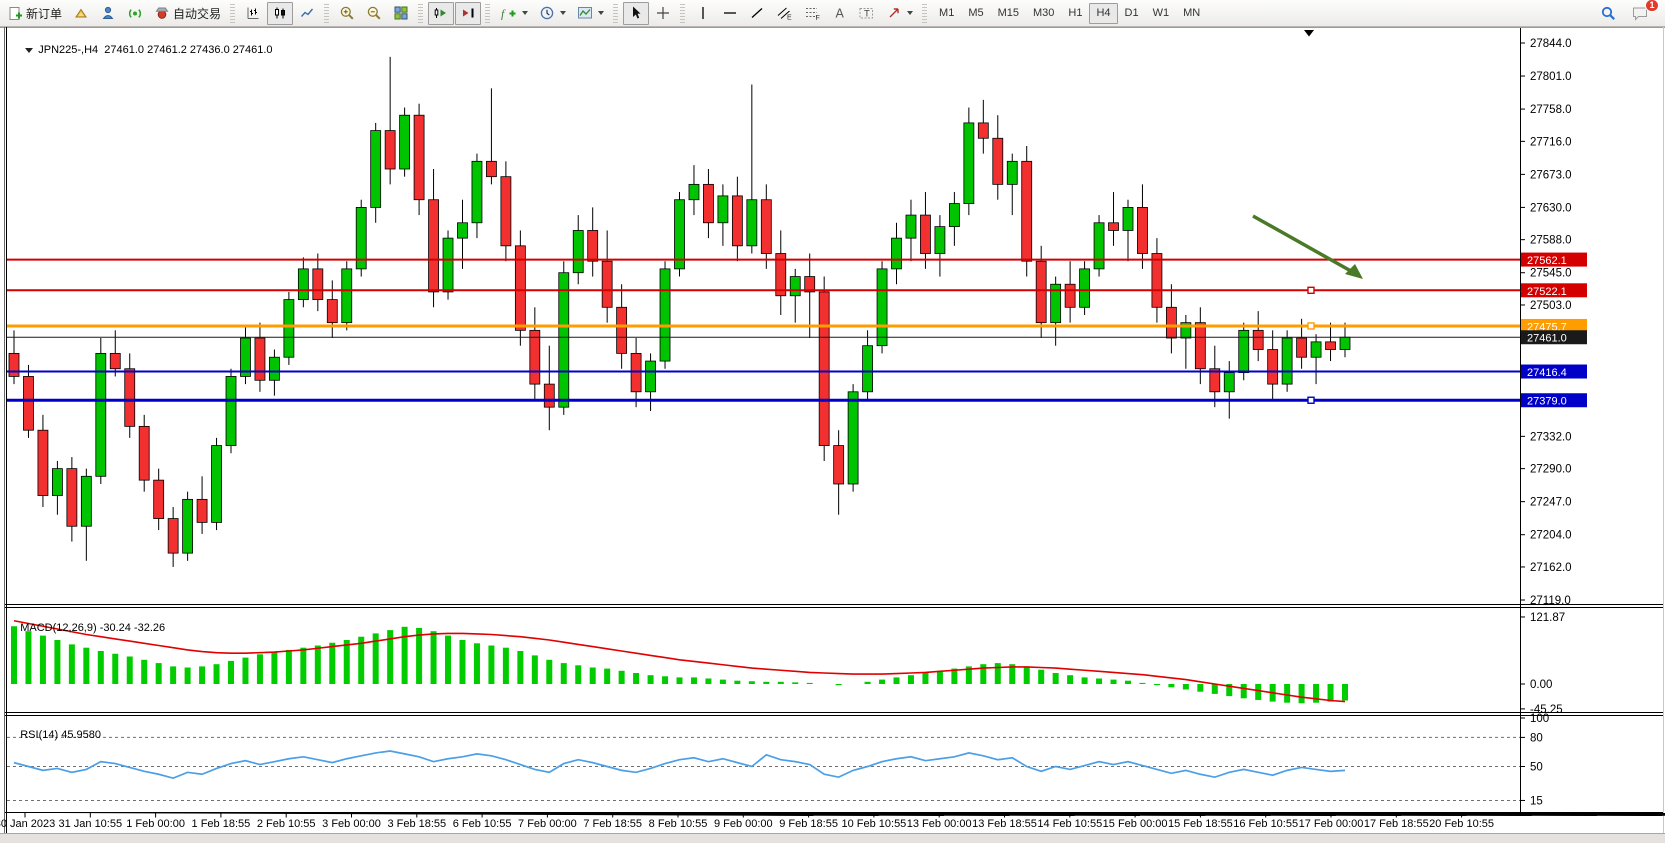 The image size is (1665, 843). What do you see at coordinates (29, 50) in the screenshot?
I see `chart-menu-arrow-icon` at bounding box center [29, 50].